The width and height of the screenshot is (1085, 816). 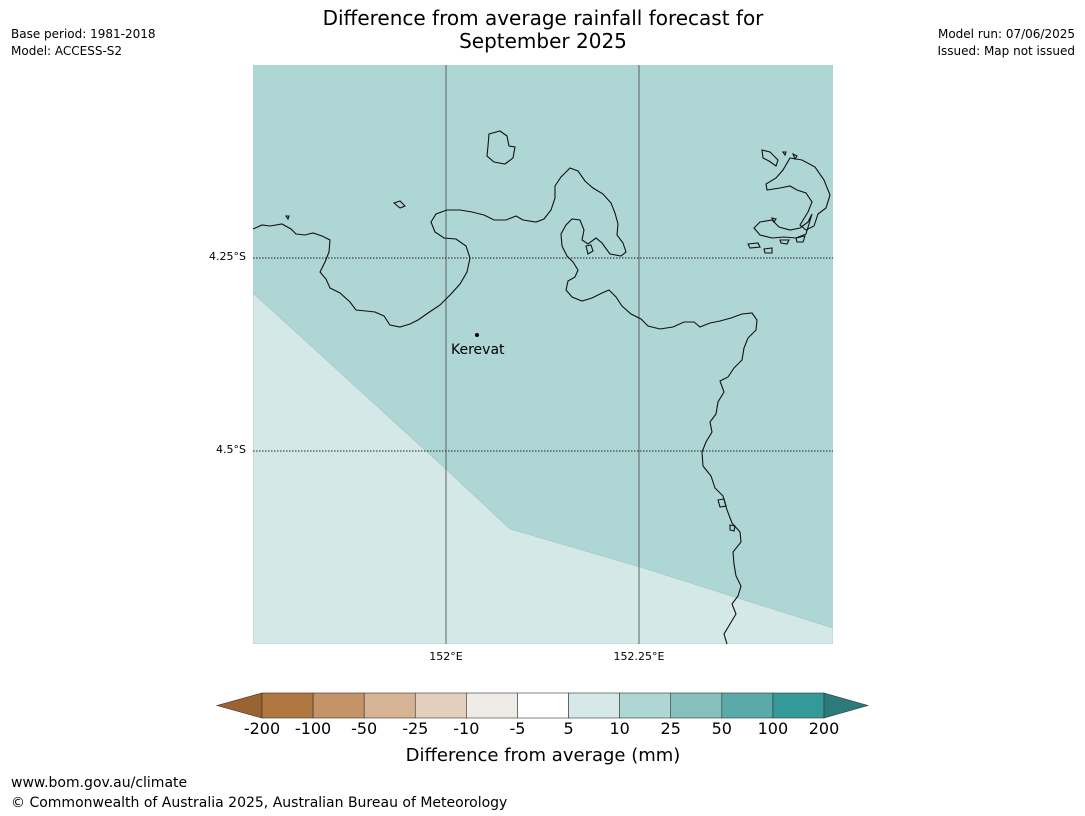 I want to click on colorbar-tick-label: 50, so click(x=721, y=728).